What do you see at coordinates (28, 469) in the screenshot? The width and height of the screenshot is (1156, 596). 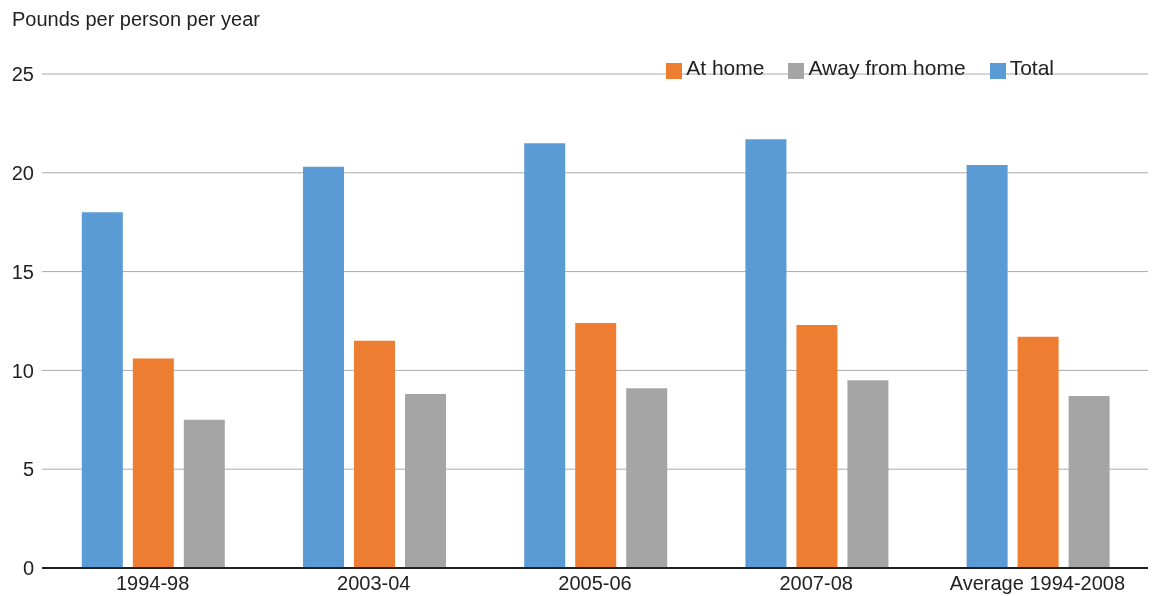 I see `y-tick-label: 5` at bounding box center [28, 469].